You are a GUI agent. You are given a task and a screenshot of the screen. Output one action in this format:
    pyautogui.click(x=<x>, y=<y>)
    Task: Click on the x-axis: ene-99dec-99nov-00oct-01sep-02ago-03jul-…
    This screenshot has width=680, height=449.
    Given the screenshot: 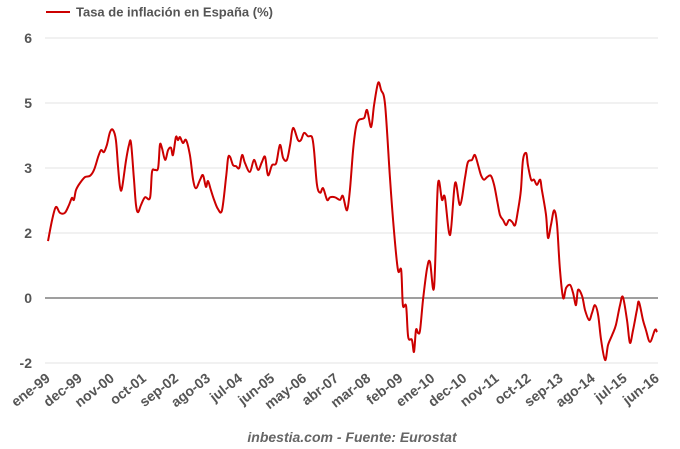 What is the action you would take?
    pyautogui.click(x=335, y=391)
    